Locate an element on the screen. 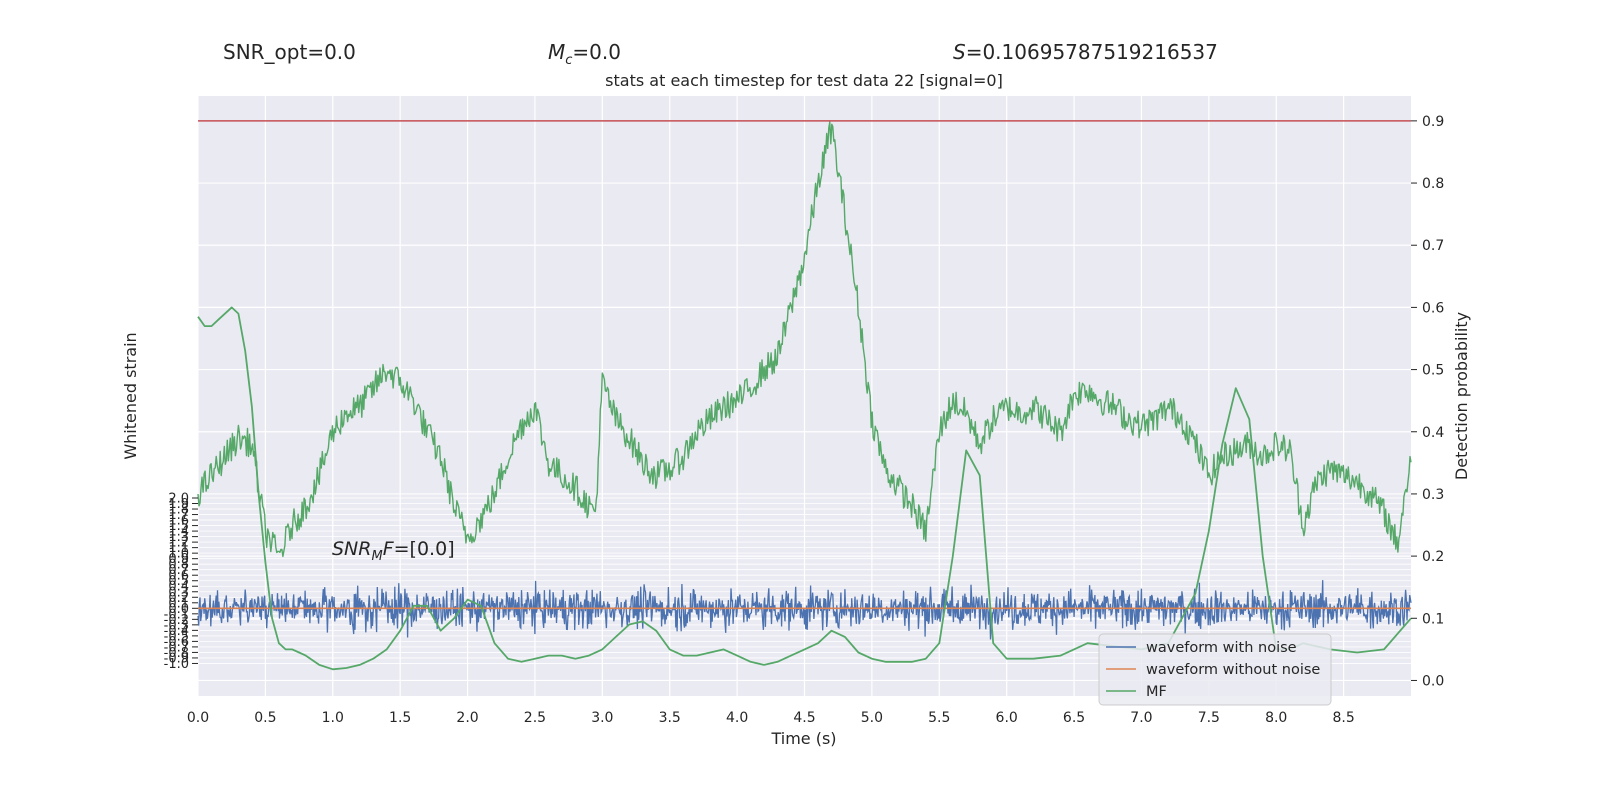 The width and height of the screenshot is (1600, 800). snr-mf-annotation: SNRMF=[0.0] is located at coordinates (393, 551).